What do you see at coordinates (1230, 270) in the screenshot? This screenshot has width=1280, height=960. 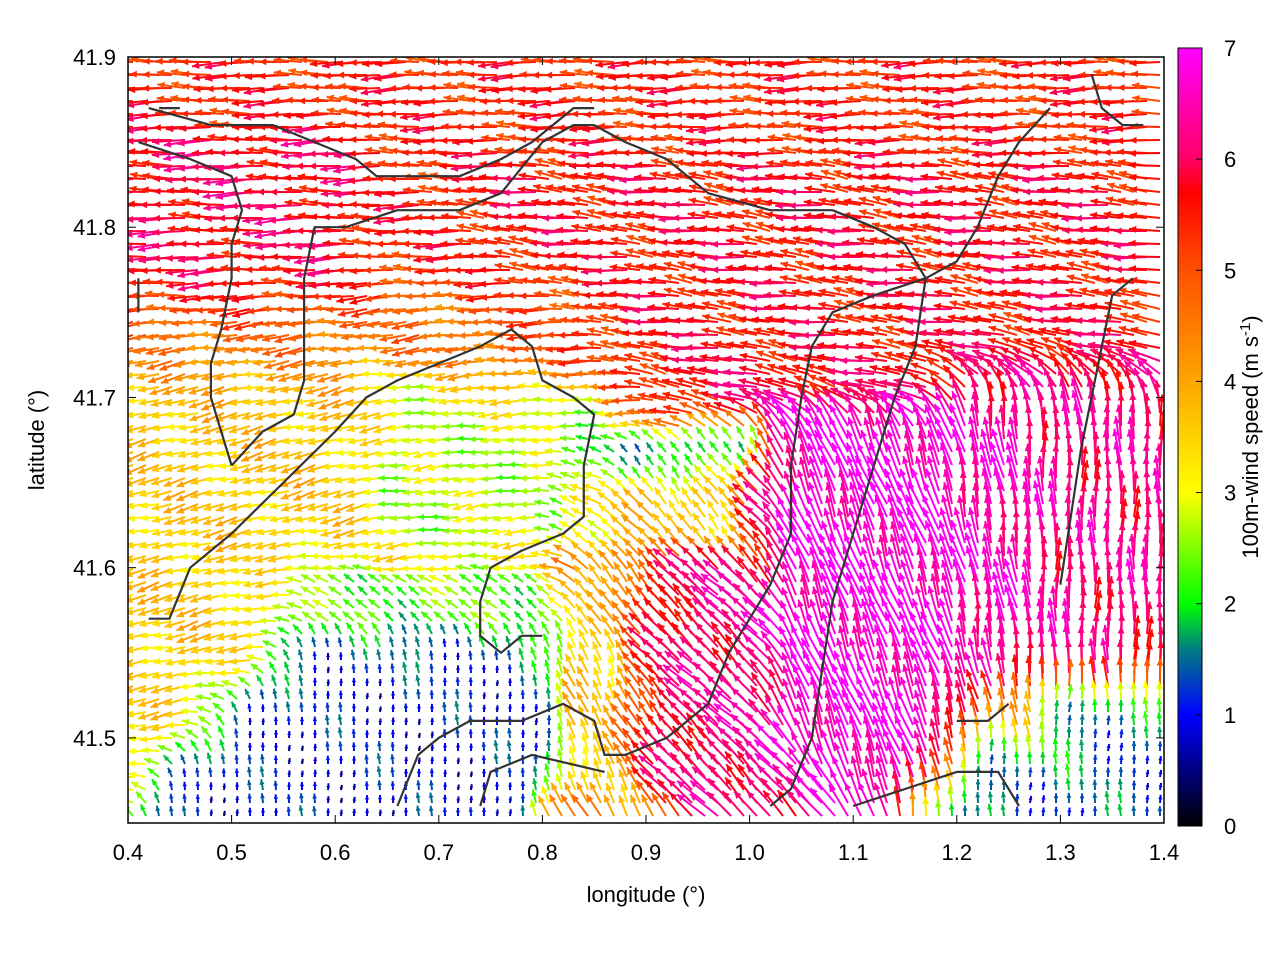 I see `colorbar-tick-label: 5` at bounding box center [1230, 270].